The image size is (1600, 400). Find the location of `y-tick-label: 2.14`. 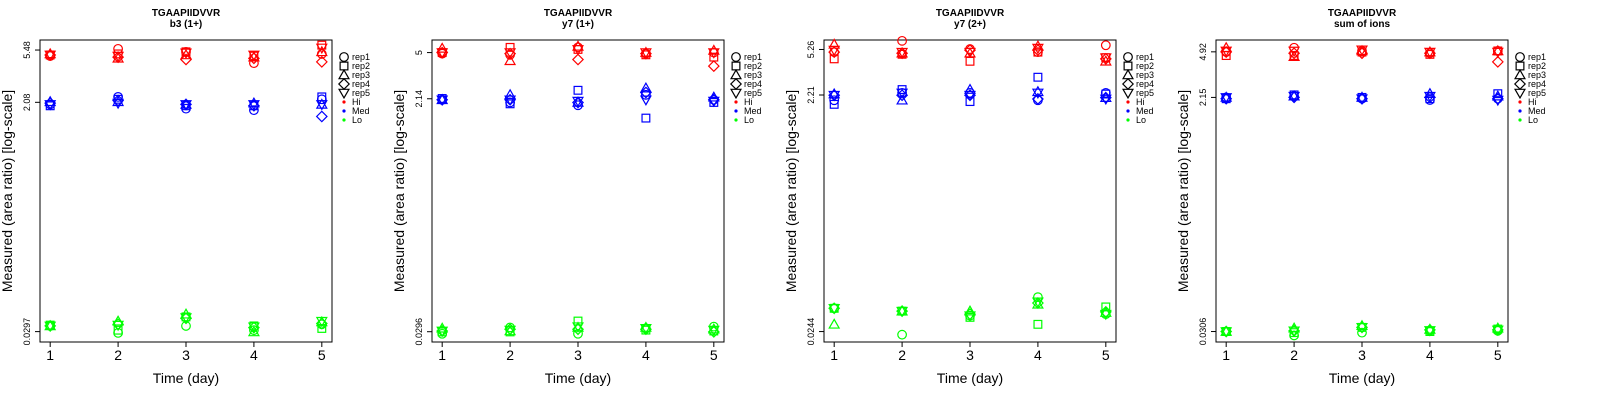

y-tick-label: 2.14 is located at coordinates (419, 99).